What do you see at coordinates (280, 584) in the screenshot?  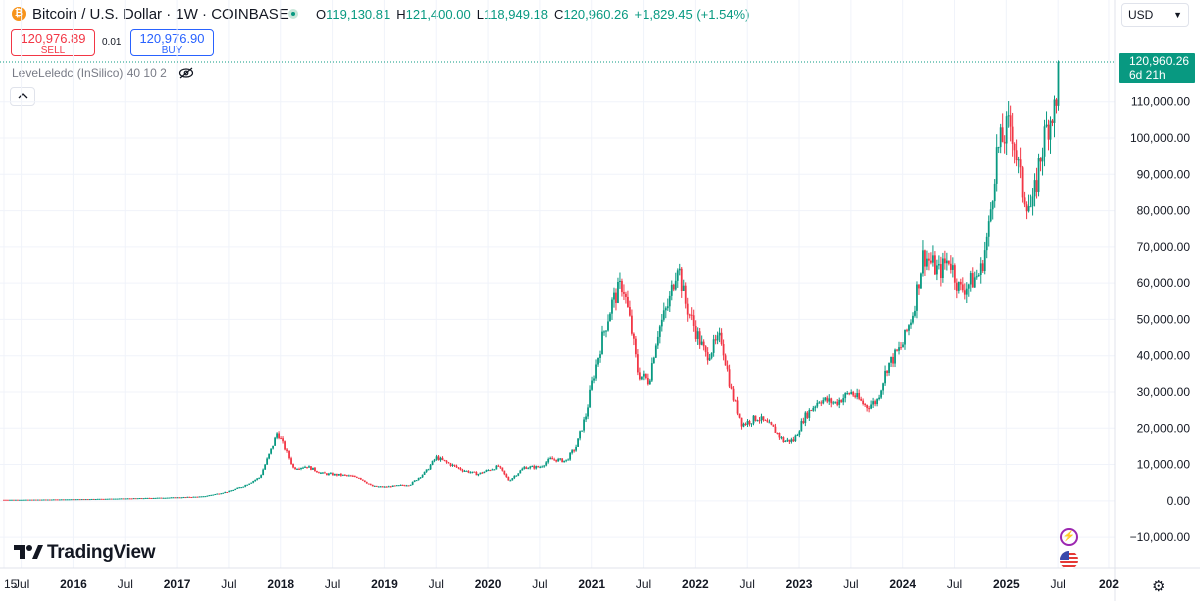 I see `x-tick-label: 2018` at bounding box center [280, 584].